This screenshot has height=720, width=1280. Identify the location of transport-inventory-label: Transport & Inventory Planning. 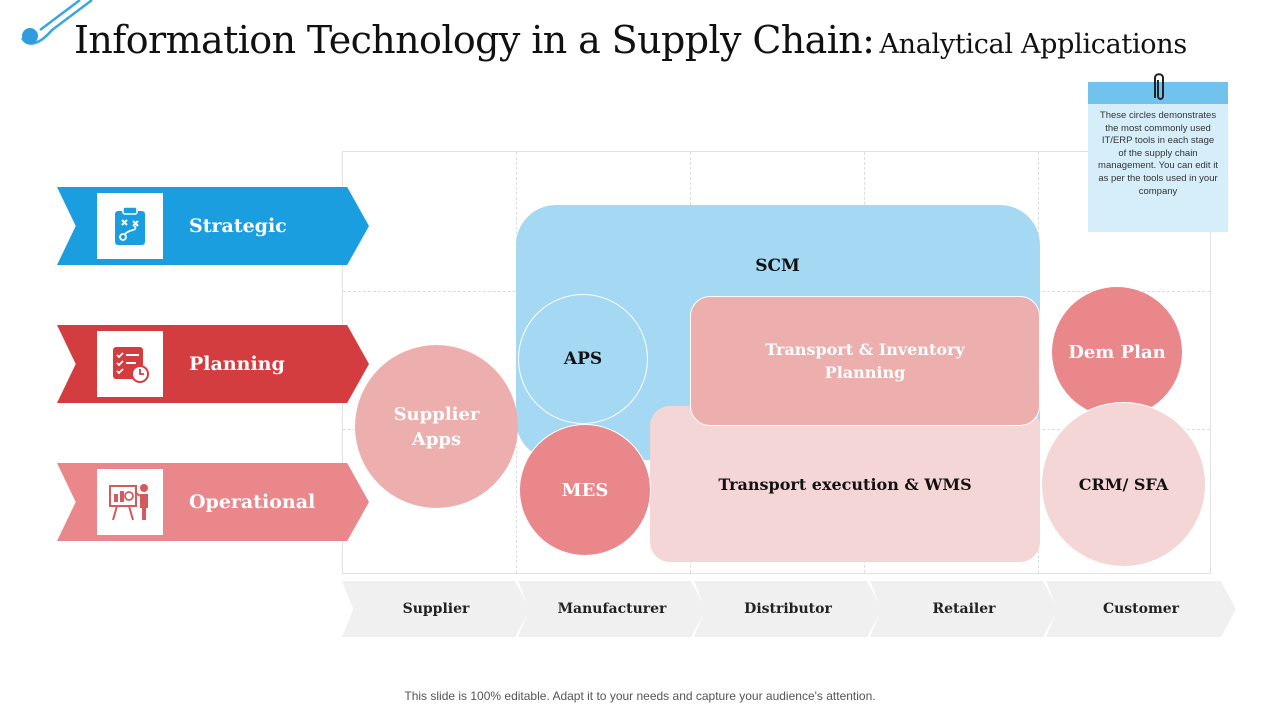
(865, 361).